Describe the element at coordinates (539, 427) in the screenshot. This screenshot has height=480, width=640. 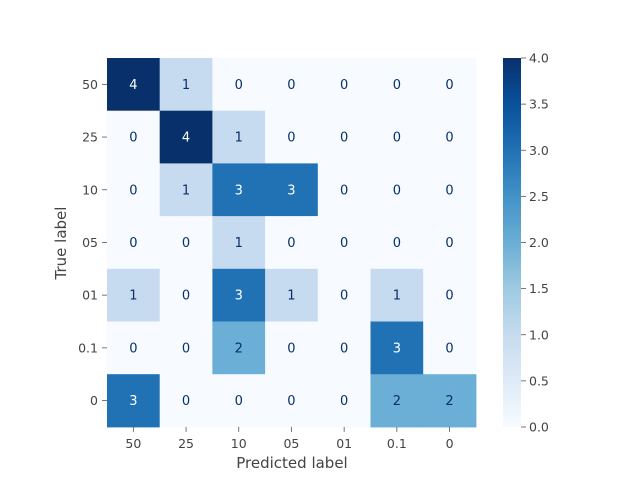
I see `colorbar-tick-label: 0.0` at that location.